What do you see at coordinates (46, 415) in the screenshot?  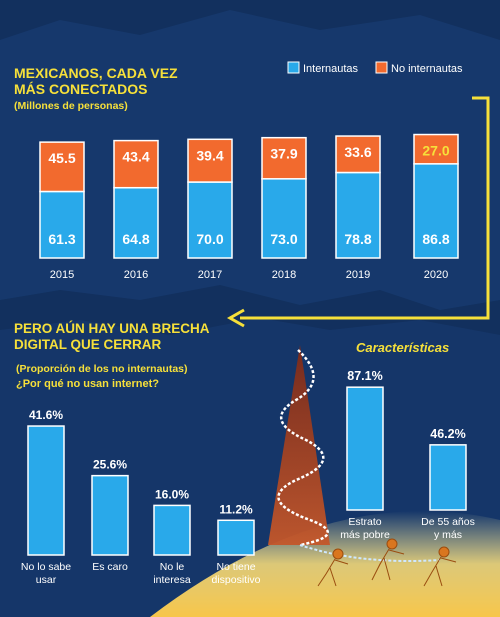 I see `value-label: 41.6%` at bounding box center [46, 415].